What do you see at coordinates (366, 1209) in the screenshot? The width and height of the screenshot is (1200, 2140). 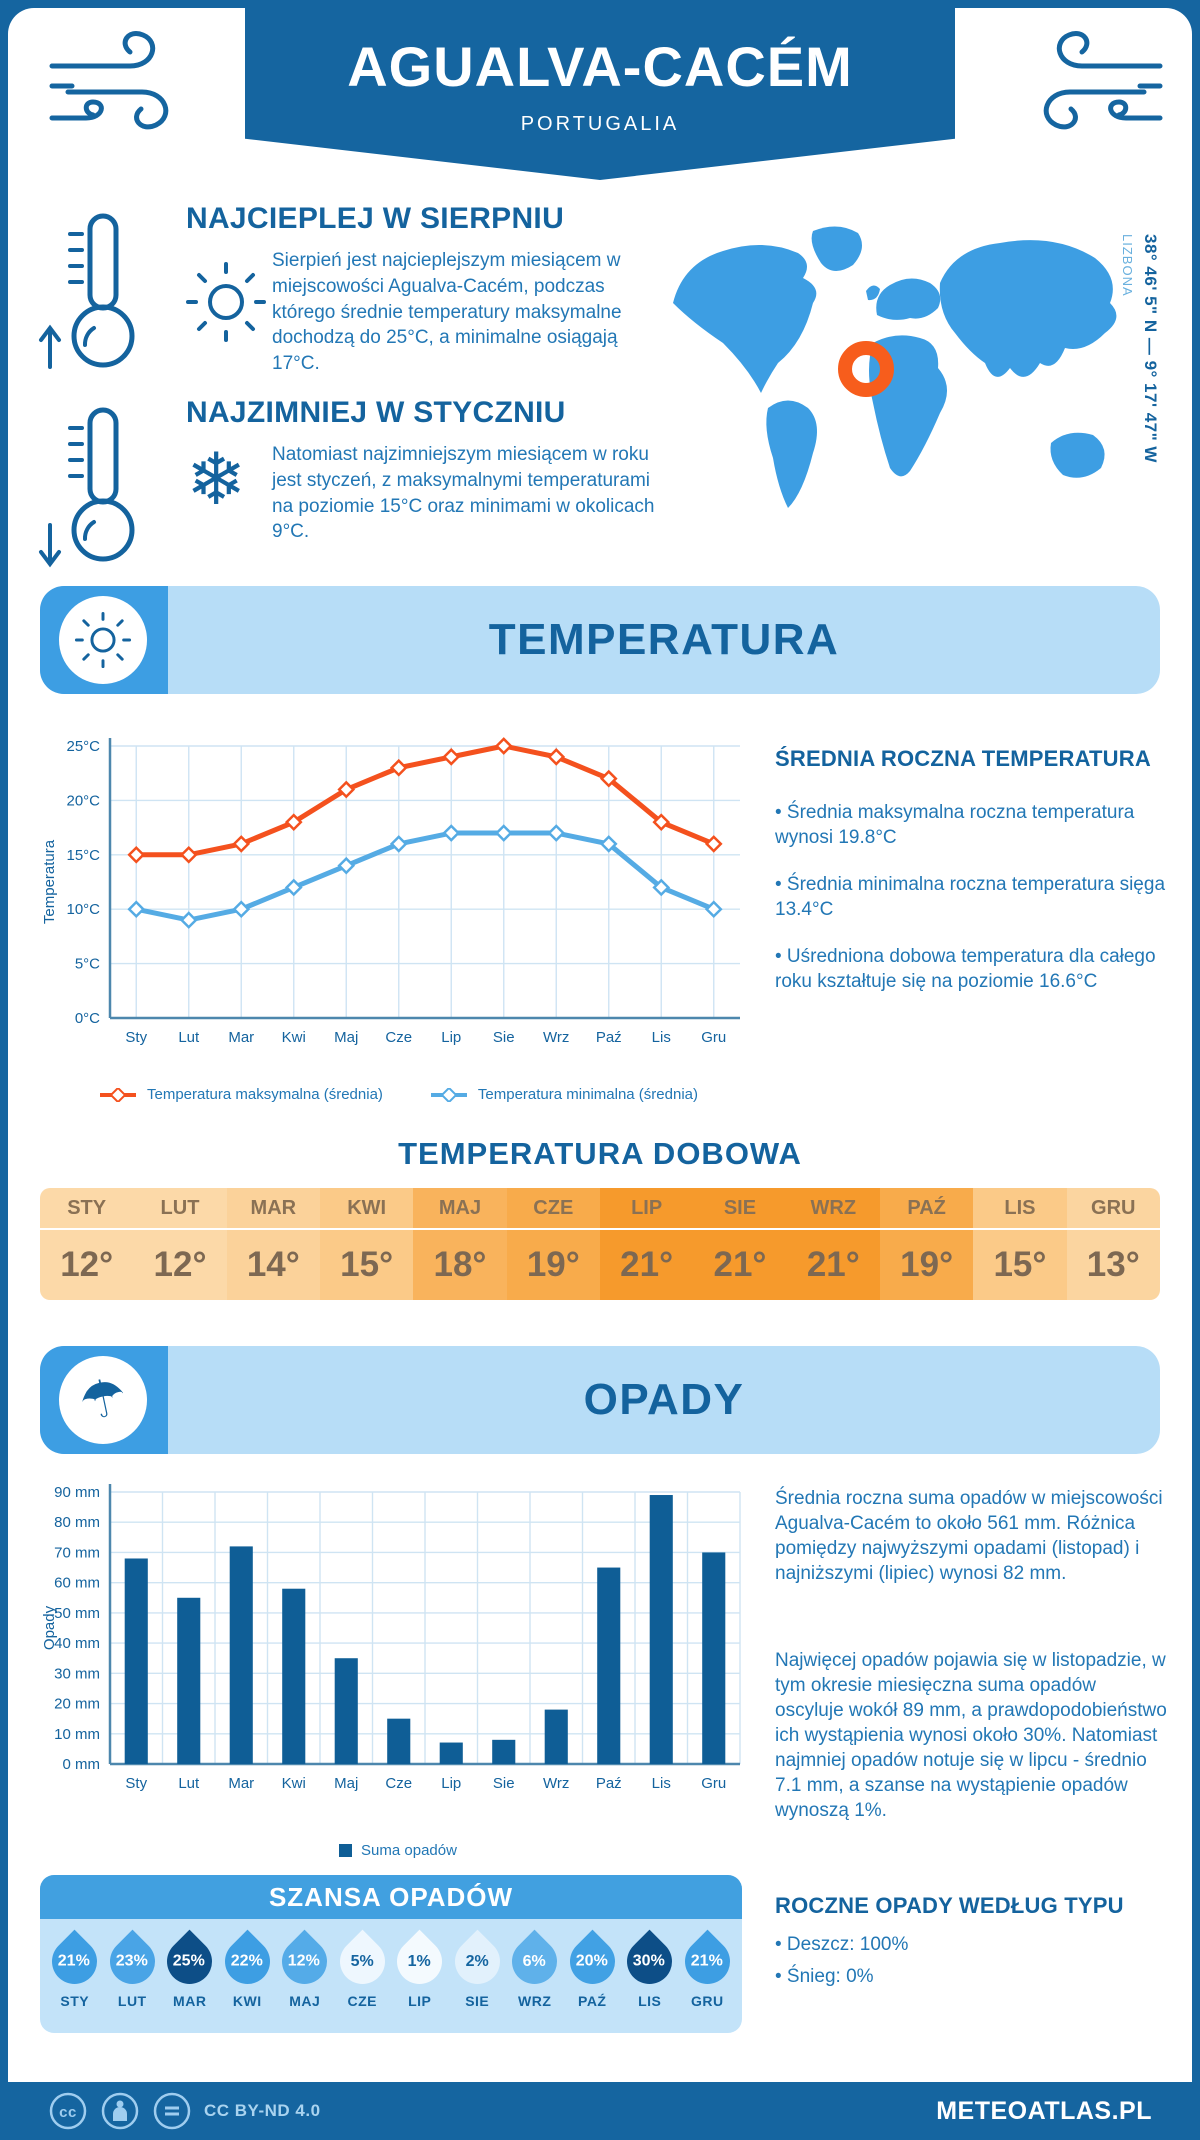 I see `daily-temp-month: KWI` at bounding box center [366, 1209].